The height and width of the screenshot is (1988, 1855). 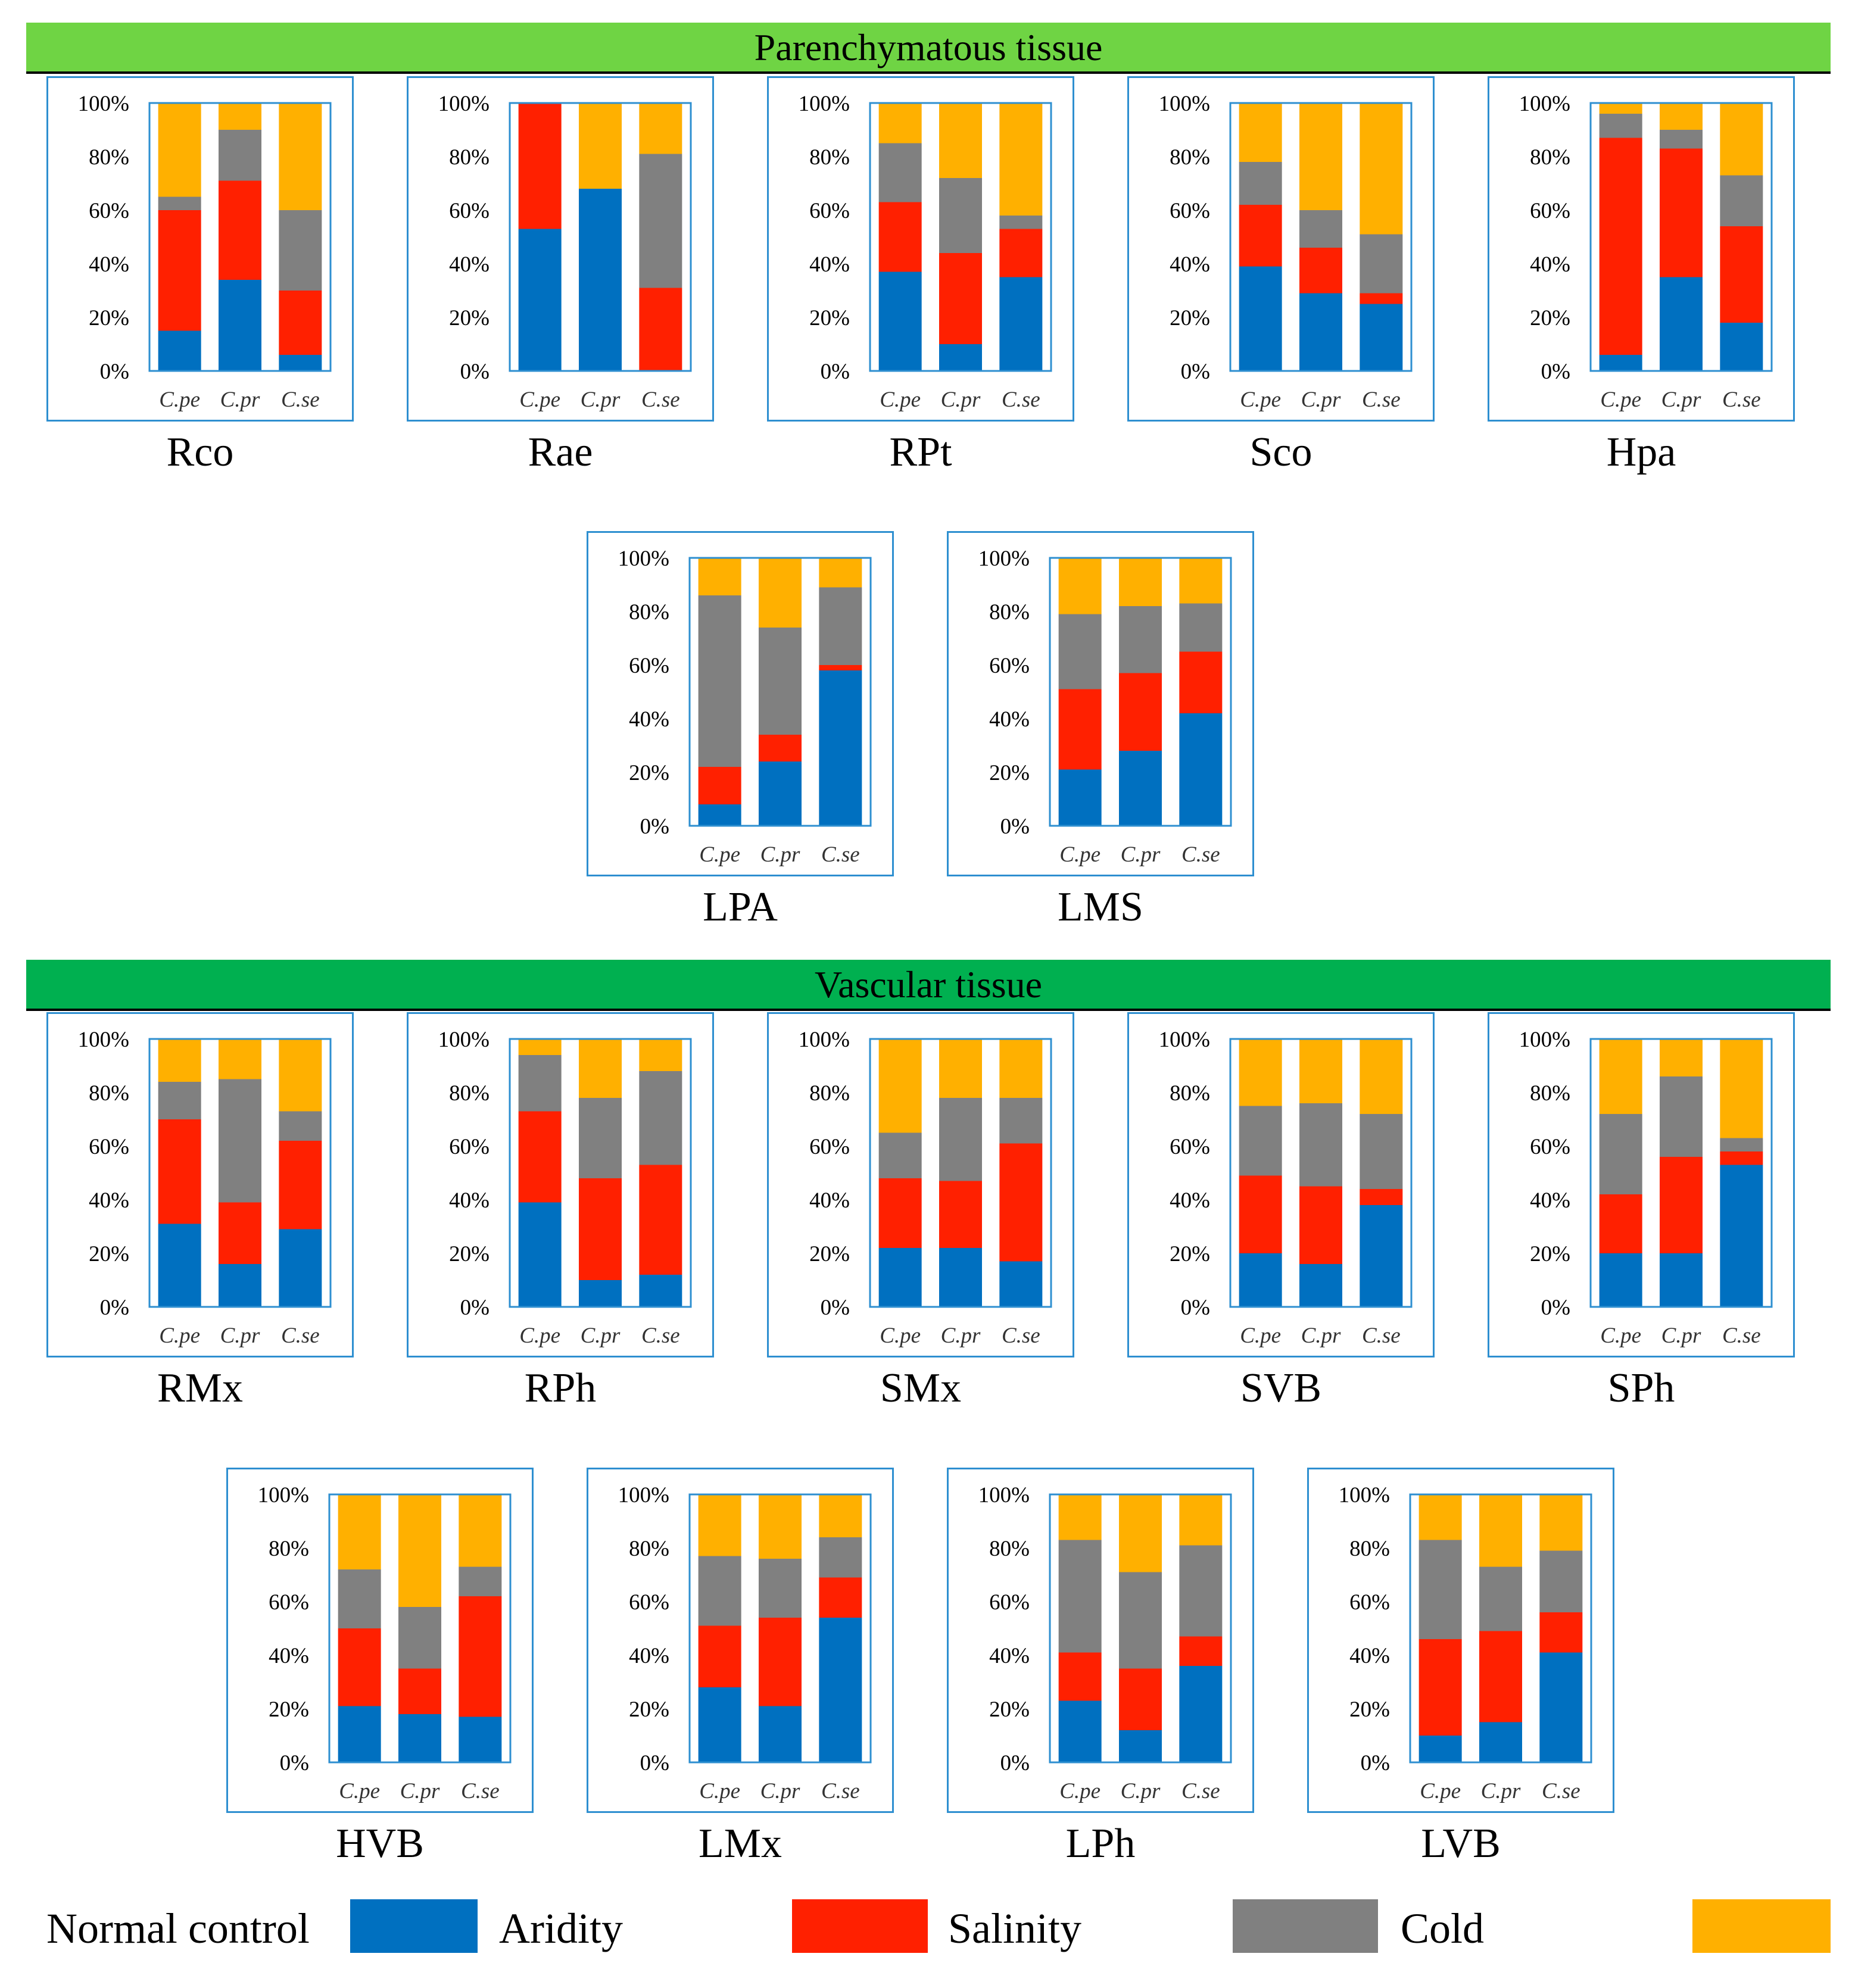 I want to click on bar-segment-lmx-cse-cold, so click(x=841, y=1516).